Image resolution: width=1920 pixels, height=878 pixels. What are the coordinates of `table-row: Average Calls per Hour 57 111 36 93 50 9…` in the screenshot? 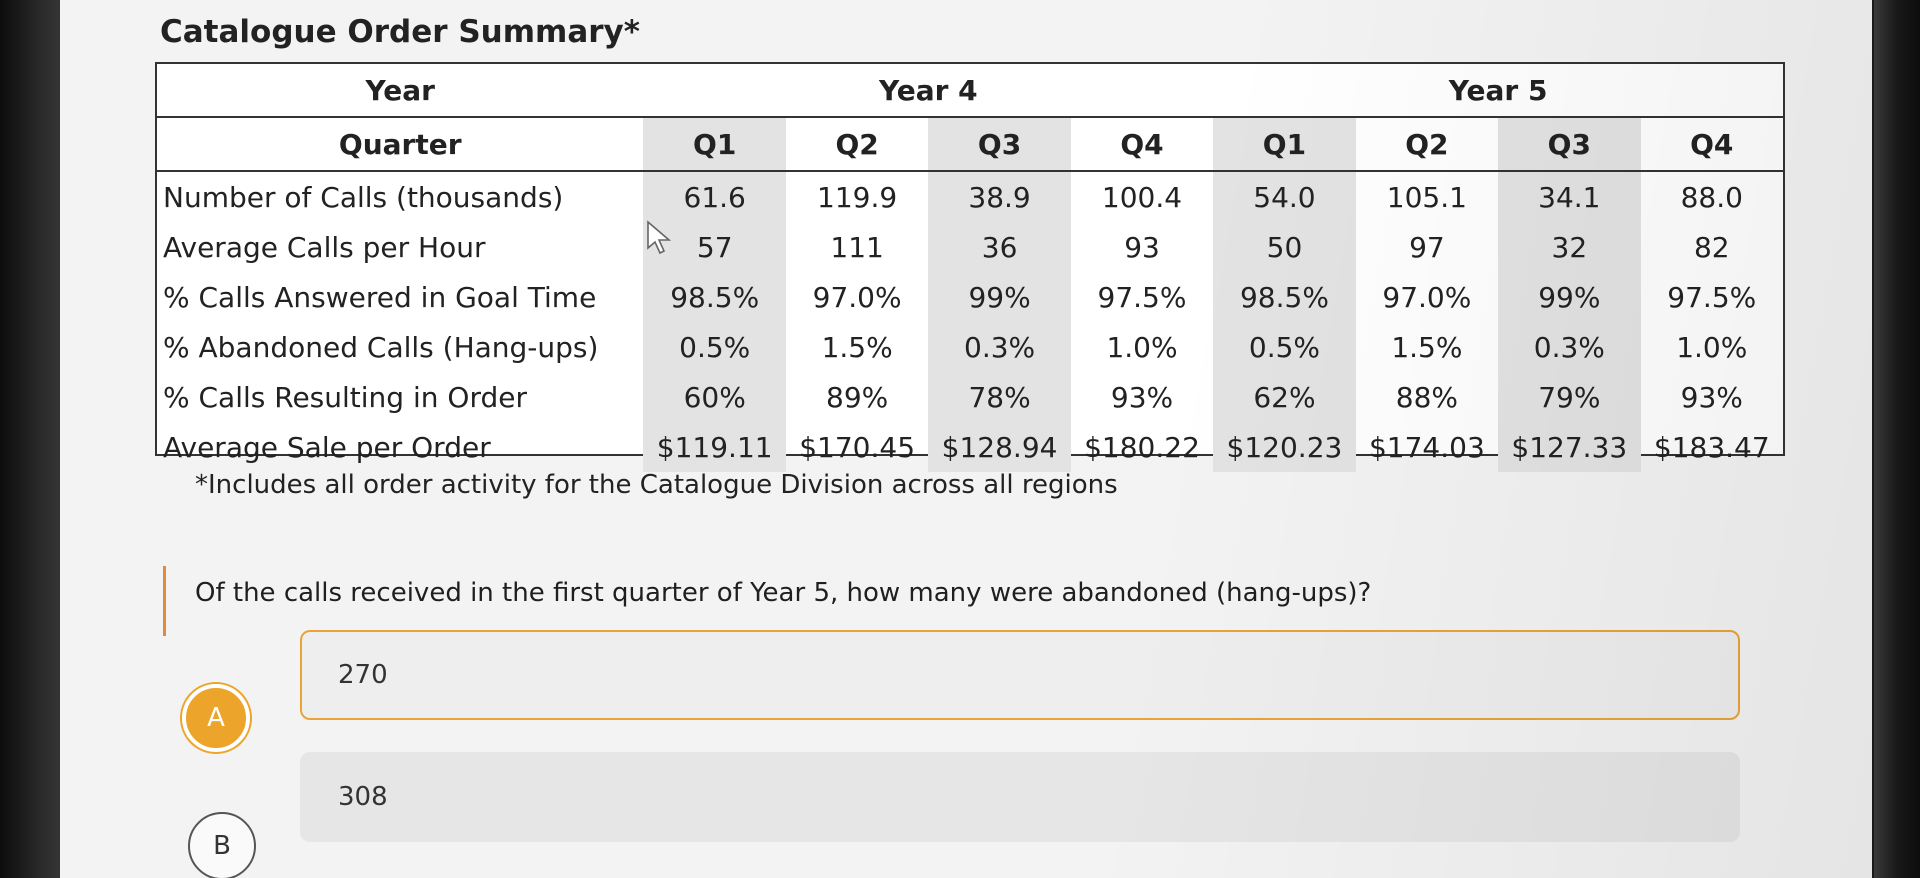 It's located at (970, 247).